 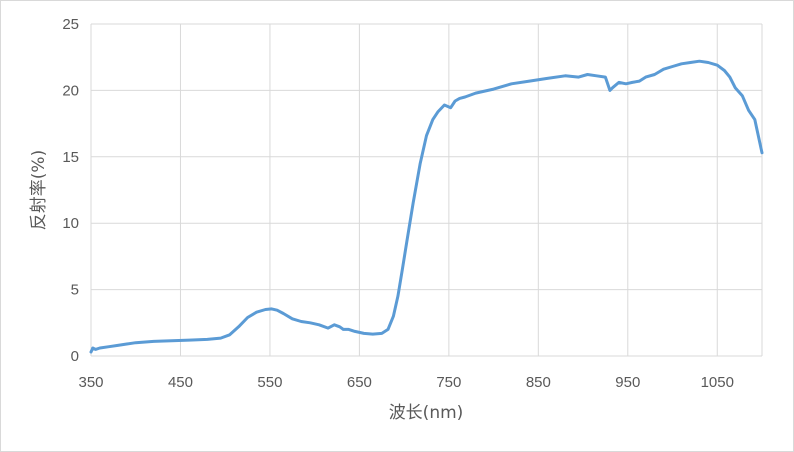 I want to click on y-tick-label: 15, so click(x=70, y=157).